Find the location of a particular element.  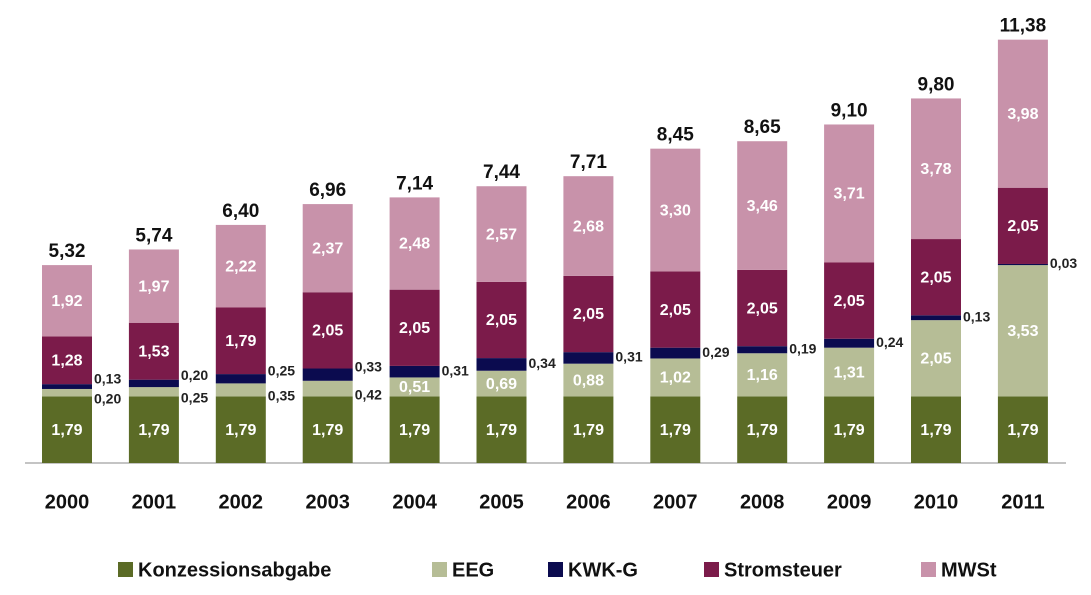

total-label: 7,71 is located at coordinates (588, 162).